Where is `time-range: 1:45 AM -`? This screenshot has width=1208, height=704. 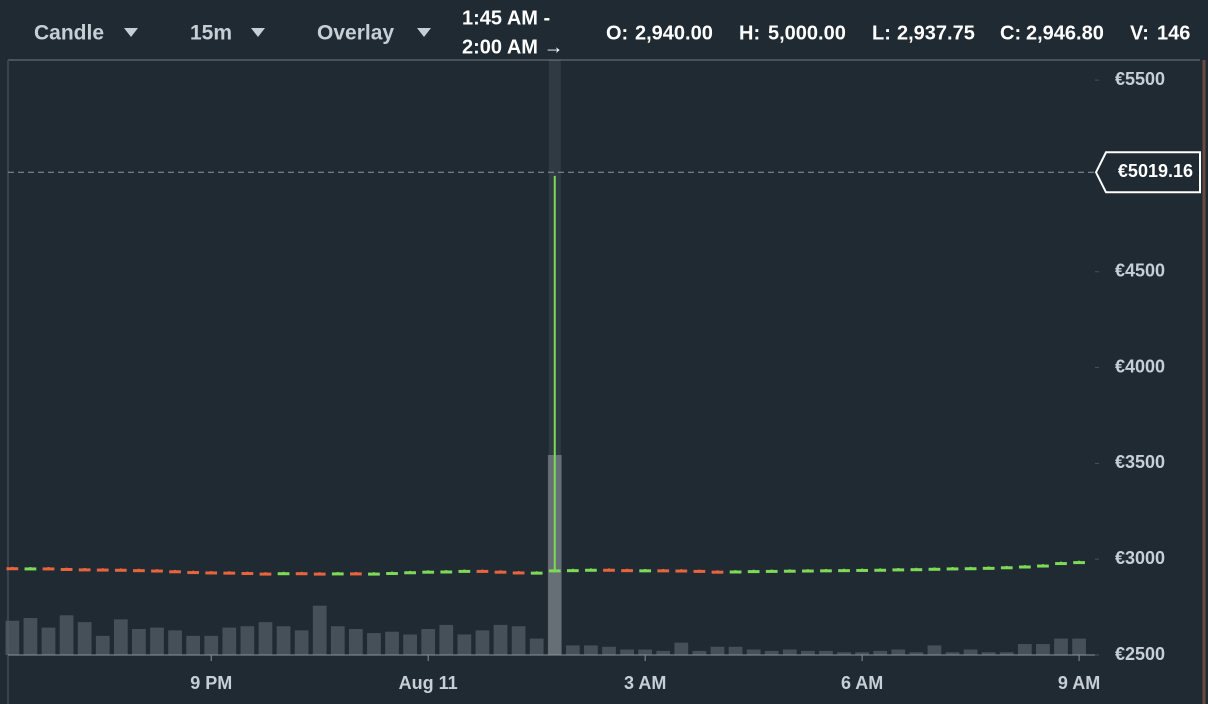 time-range: 1:45 AM - is located at coordinates (506, 18).